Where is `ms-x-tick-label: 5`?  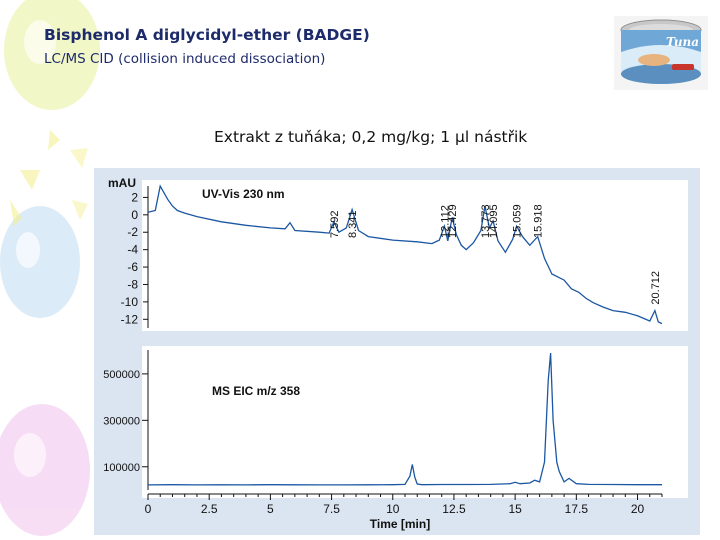 ms-x-tick-label: 5 is located at coordinates (270, 509).